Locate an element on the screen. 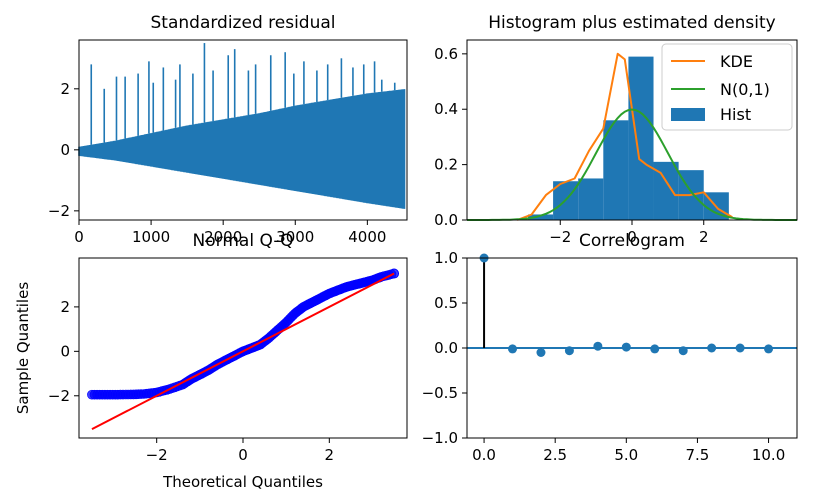 This screenshot has width=838, height=503. y-axis-label: Sample Quantiles is located at coordinates (23, 348).